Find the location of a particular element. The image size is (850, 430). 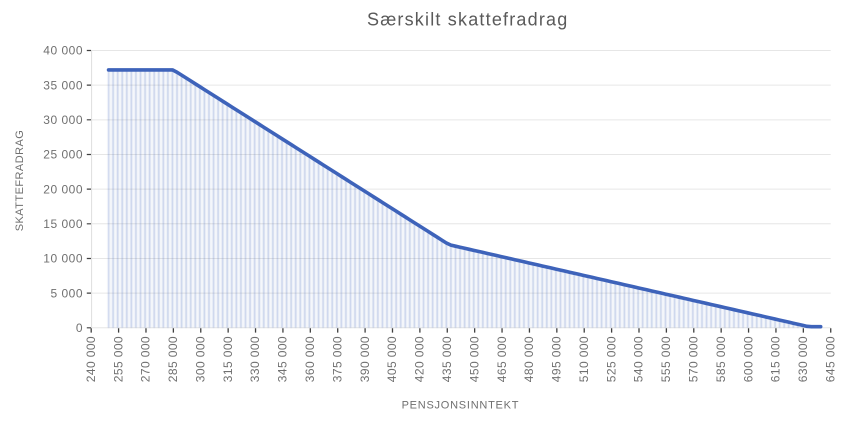

svg-text: 255 000 is located at coordinates (118, 359).